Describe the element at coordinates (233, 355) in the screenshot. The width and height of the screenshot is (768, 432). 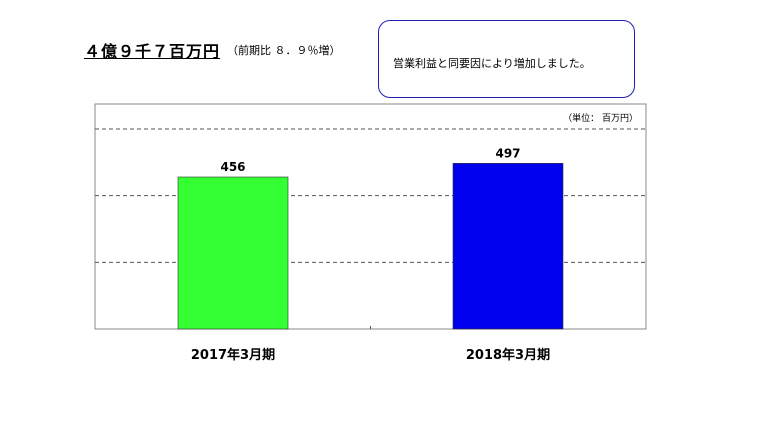
I see `category-label-0: 2017年3月期` at that location.